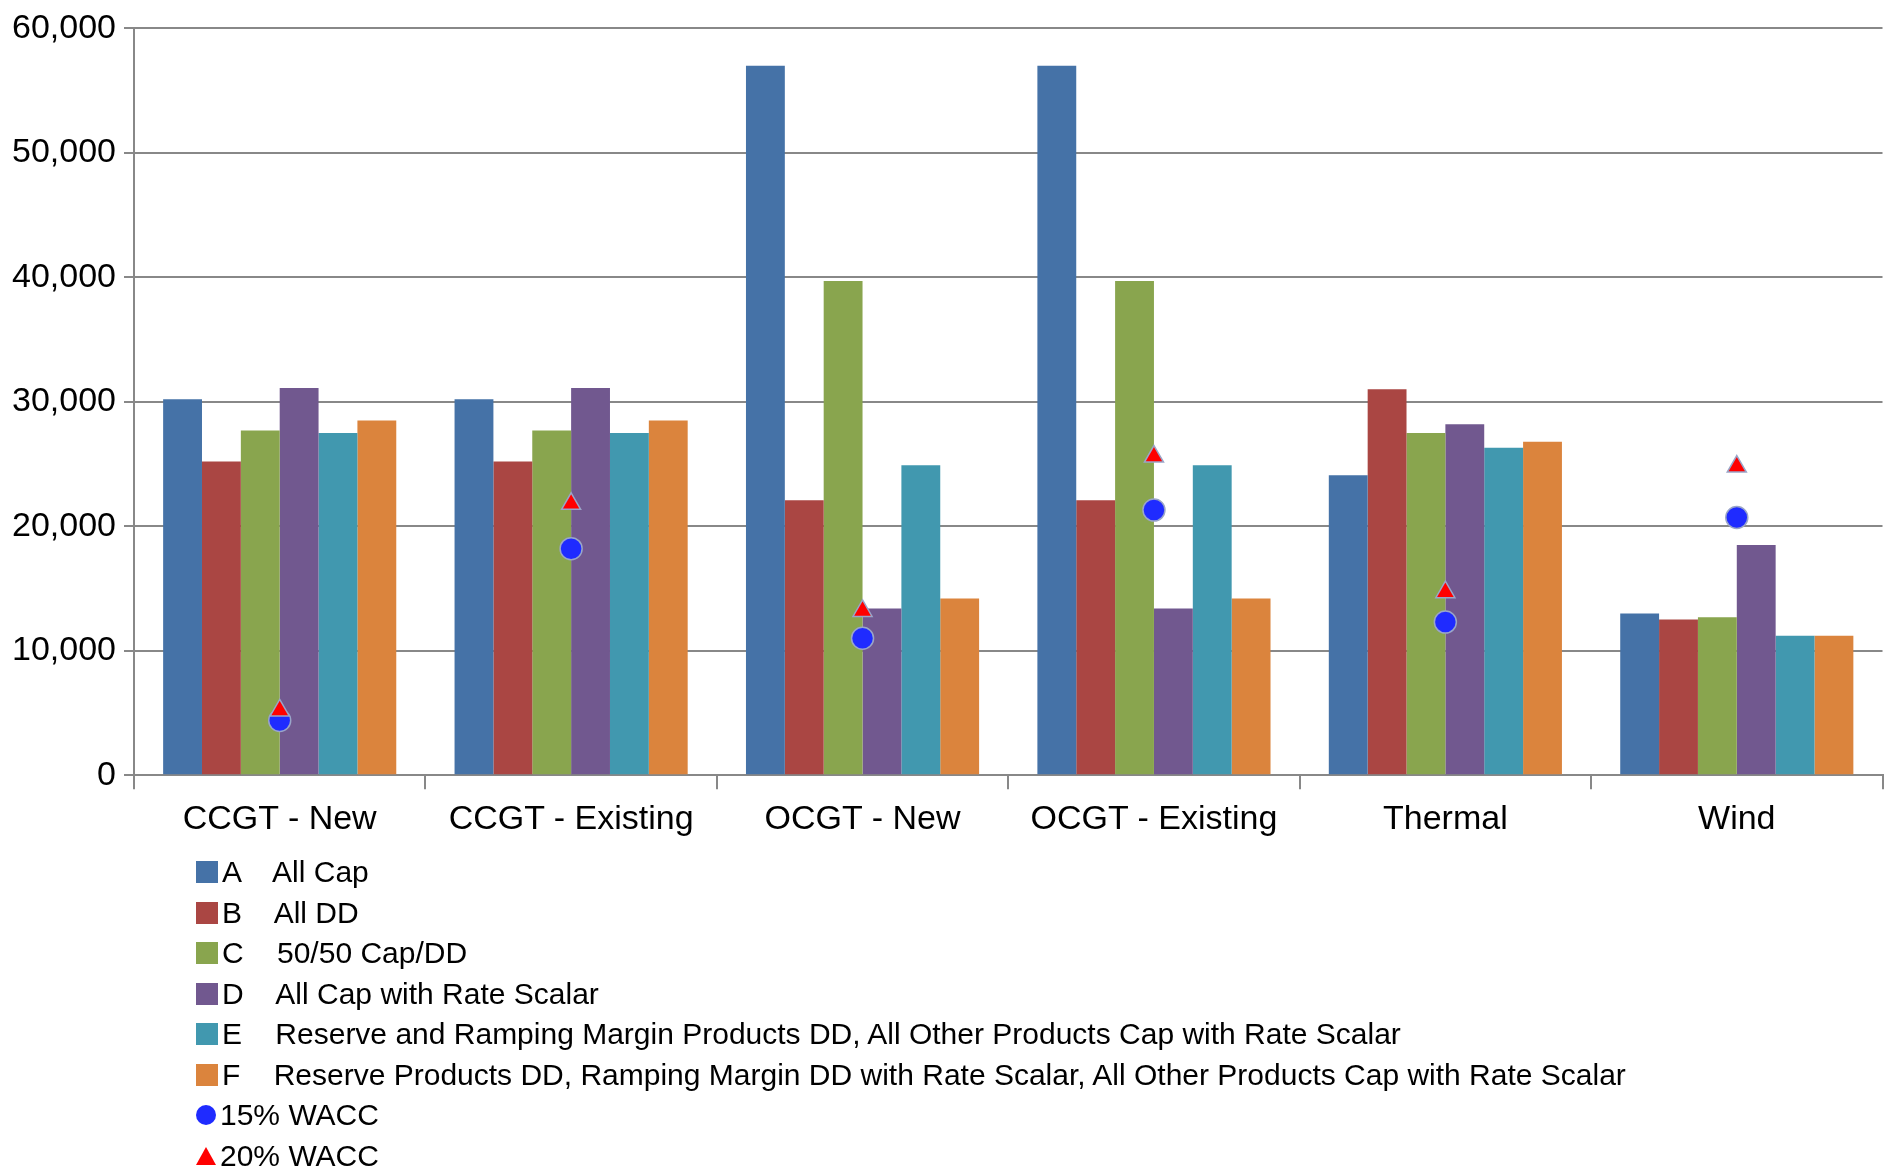 The image size is (1895, 1170). I want to click on legend-label: E Reserve and Ramping Margin Products DD, All Other Products Cap with Rate Scalar, so click(811, 1034).